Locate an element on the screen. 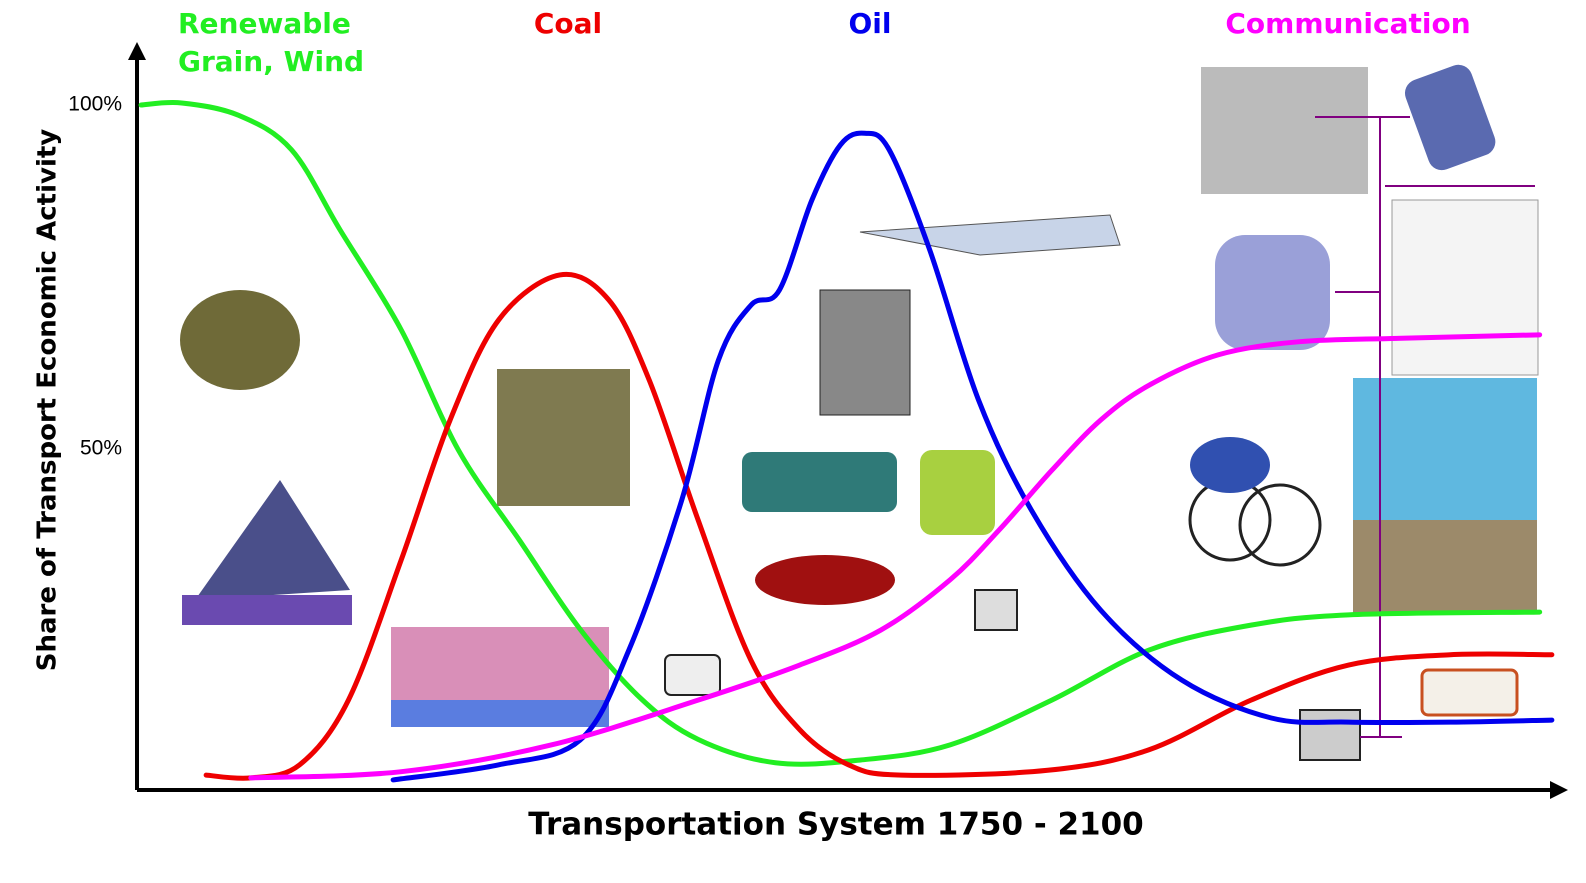 The height and width of the screenshot is (883, 1586). airplane-picture is located at coordinates (990, 235).